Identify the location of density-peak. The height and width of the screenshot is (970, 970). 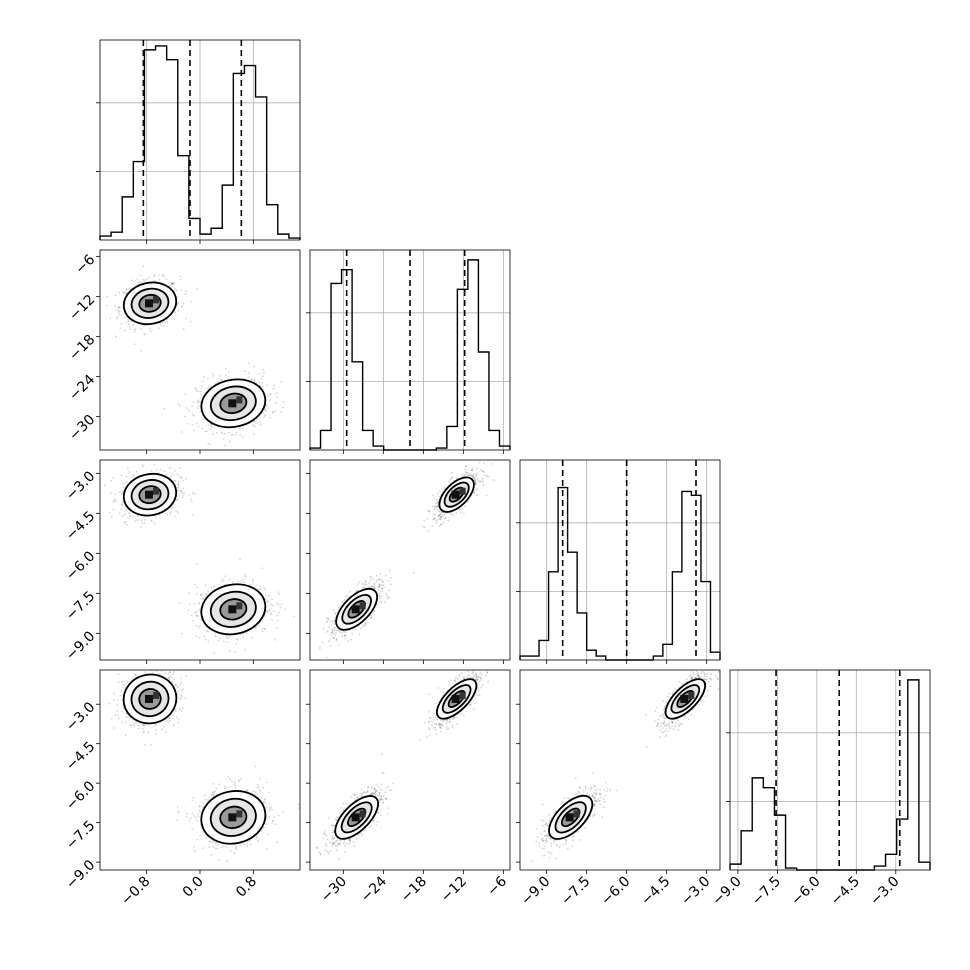
(239, 606).